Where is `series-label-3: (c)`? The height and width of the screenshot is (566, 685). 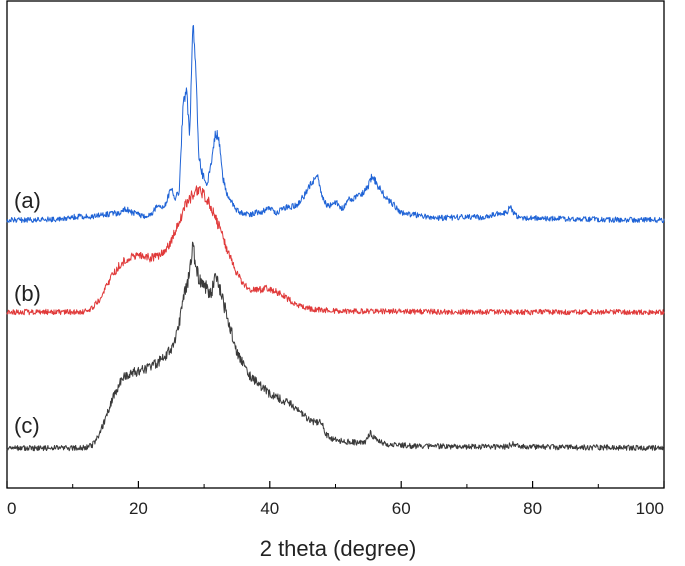 series-label-3: (c) is located at coordinates (27, 425).